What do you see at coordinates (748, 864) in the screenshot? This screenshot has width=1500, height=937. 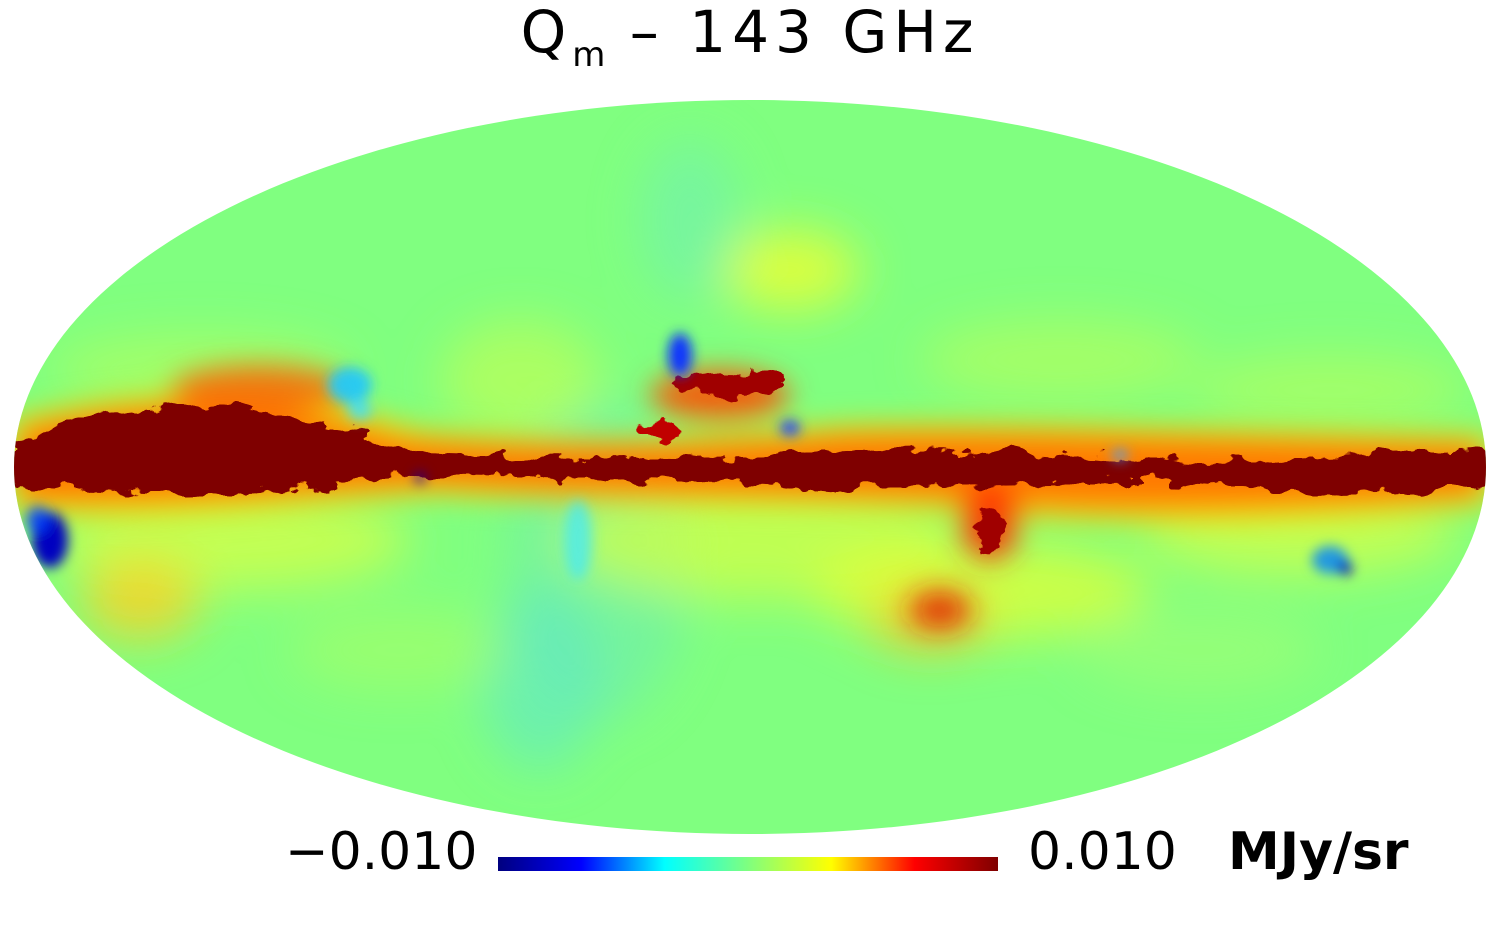 I see `colorbar` at bounding box center [748, 864].